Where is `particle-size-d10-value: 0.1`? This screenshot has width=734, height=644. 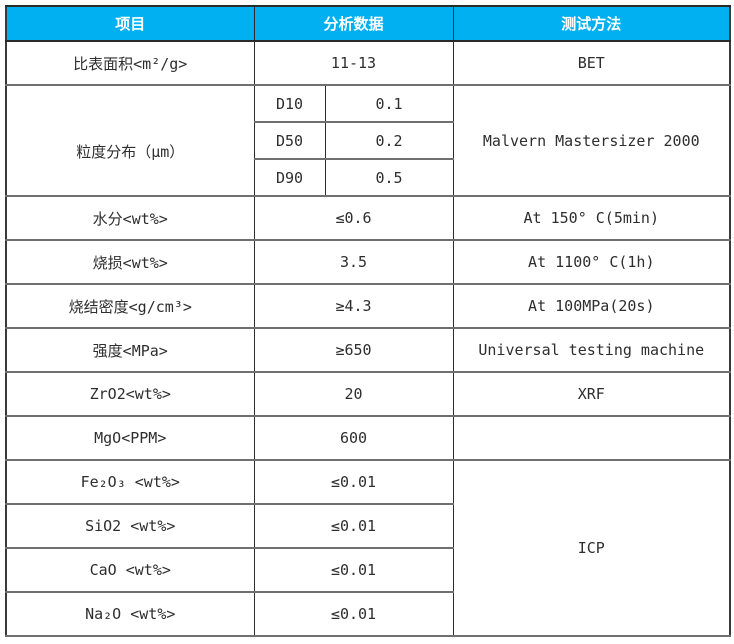 particle-size-d10-value: 0.1 is located at coordinates (389, 103).